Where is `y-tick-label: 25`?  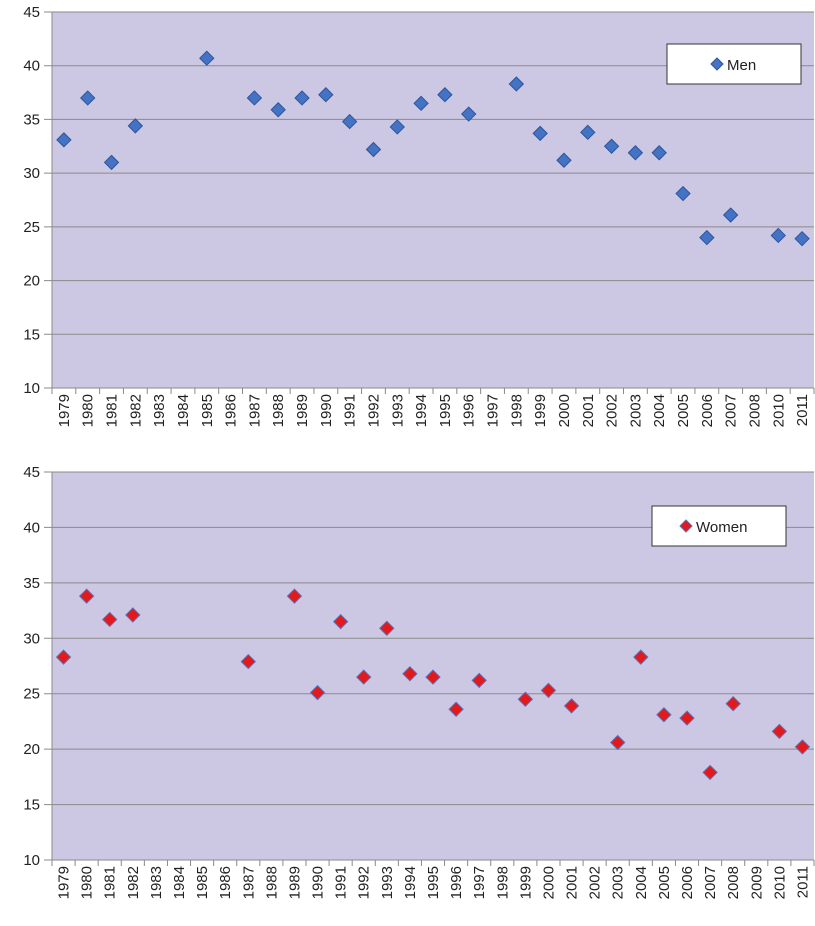
y-tick-label: 25 is located at coordinates (31, 227).